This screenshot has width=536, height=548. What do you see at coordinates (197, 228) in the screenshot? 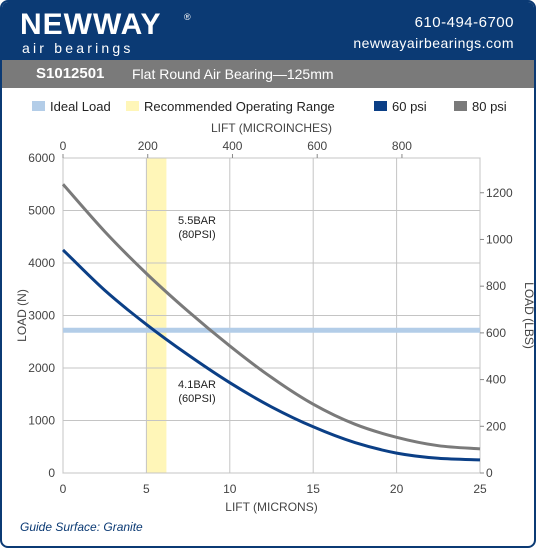
I see `series-label: 5.5BAR (80PSI)` at bounding box center [197, 228].